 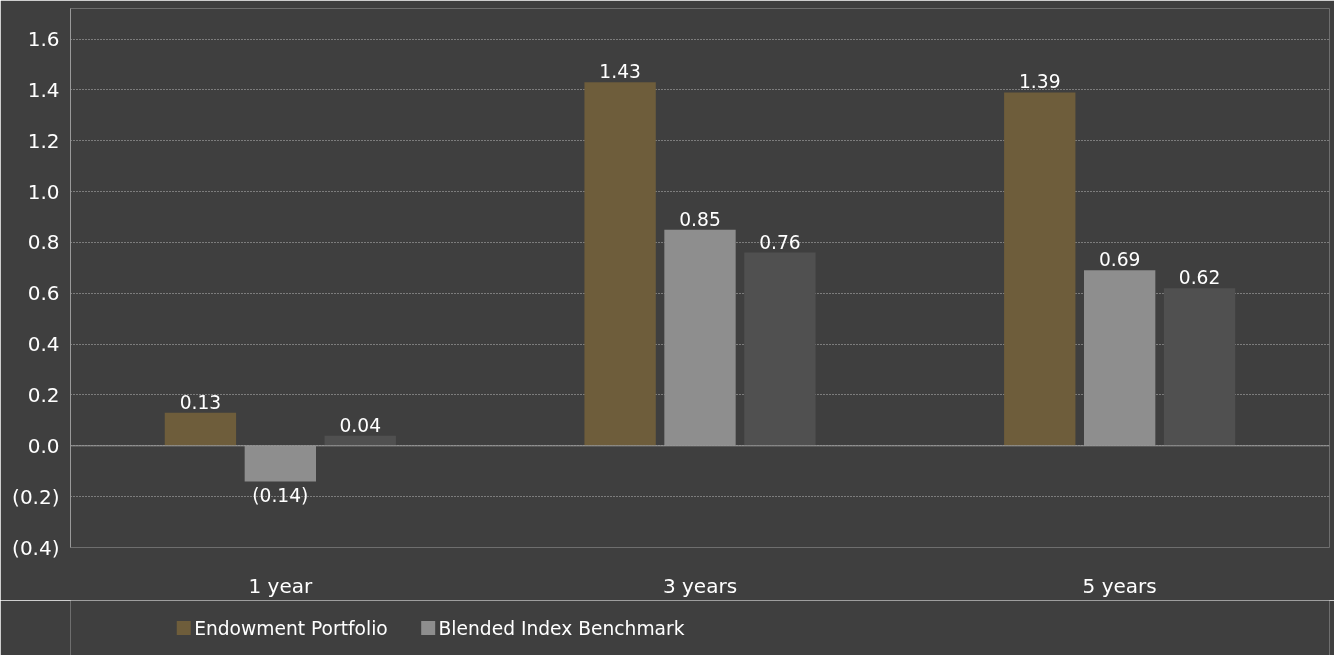 I want to click on legend-label: Blended Index Benchmark, so click(x=561, y=628).